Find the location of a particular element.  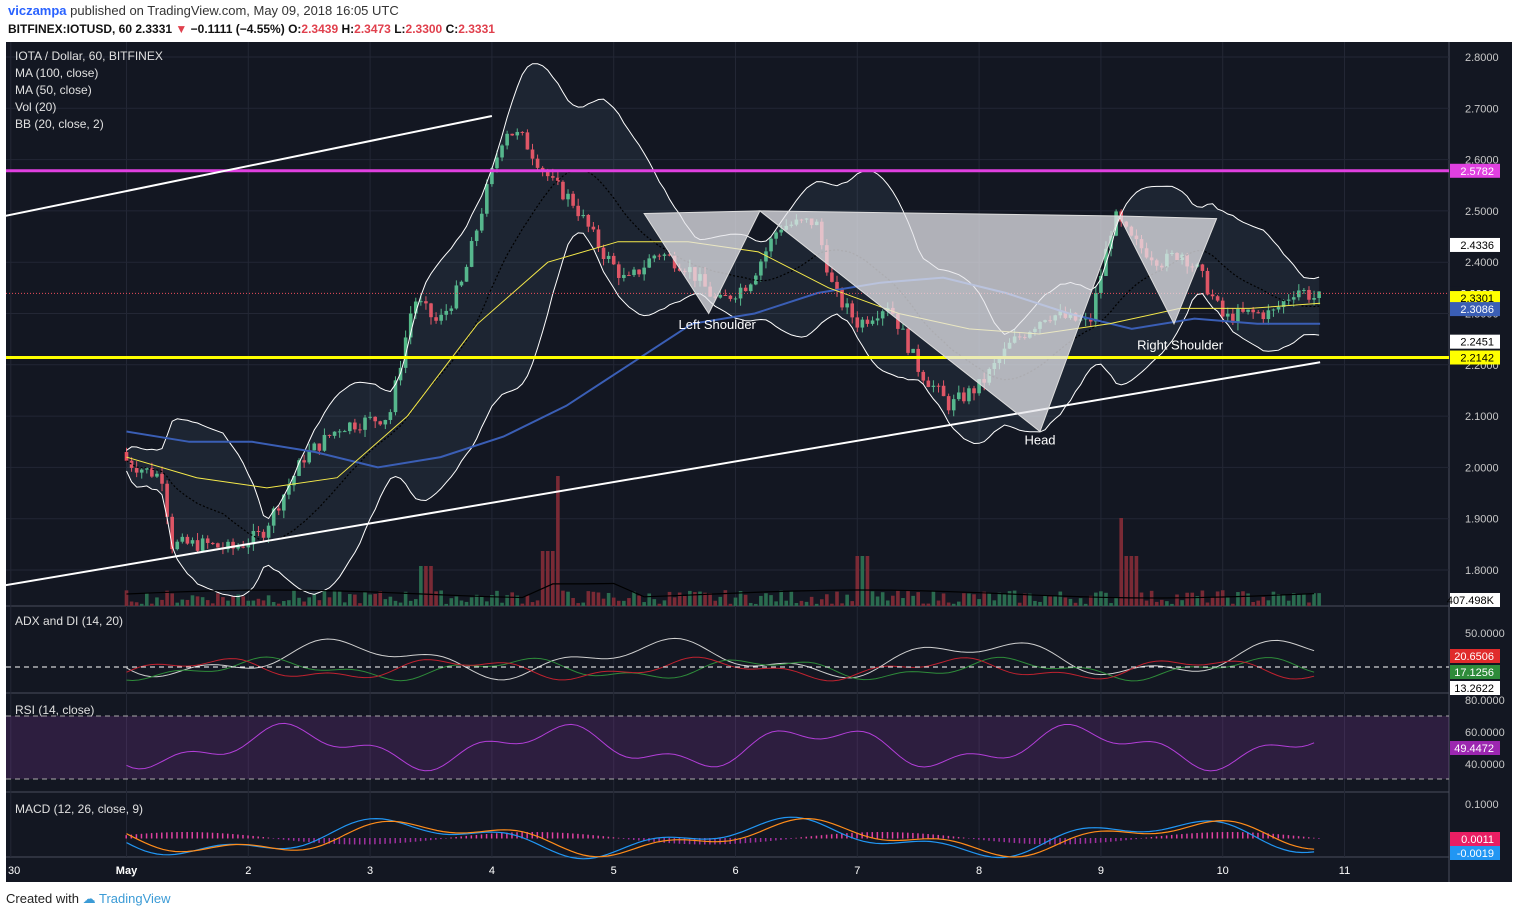

signal-line is located at coordinates (720, 838).